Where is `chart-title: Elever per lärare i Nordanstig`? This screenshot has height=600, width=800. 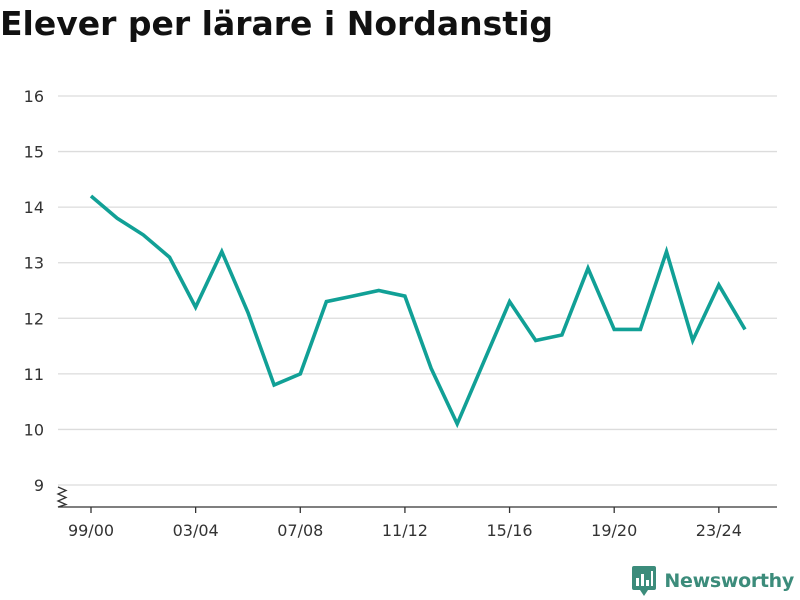 chart-title: Elever per lärare i Nordanstig is located at coordinates (277, 23).